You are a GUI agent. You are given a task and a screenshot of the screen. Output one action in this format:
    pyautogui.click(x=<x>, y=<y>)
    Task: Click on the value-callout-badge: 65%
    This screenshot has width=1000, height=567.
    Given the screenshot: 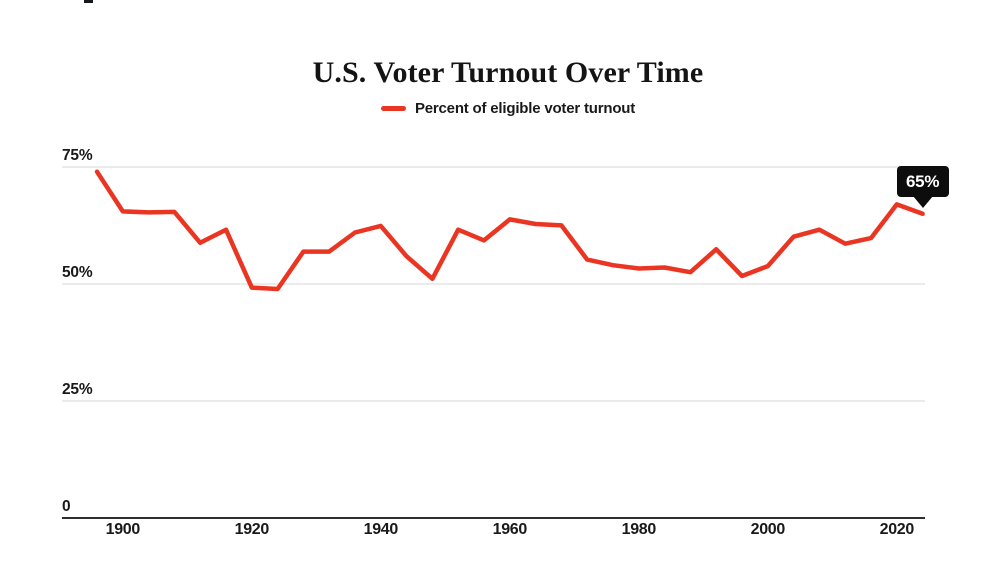 What is the action you would take?
    pyautogui.click(x=922, y=186)
    